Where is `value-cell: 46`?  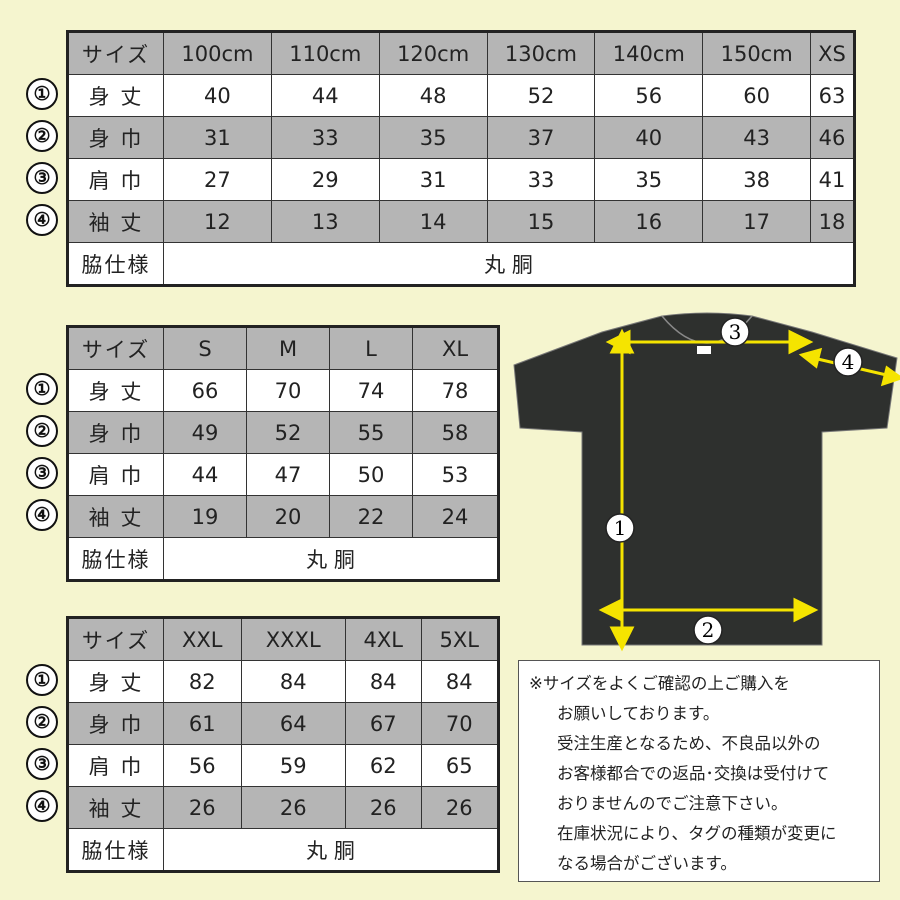 value-cell: 46 is located at coordinates (832, 137).